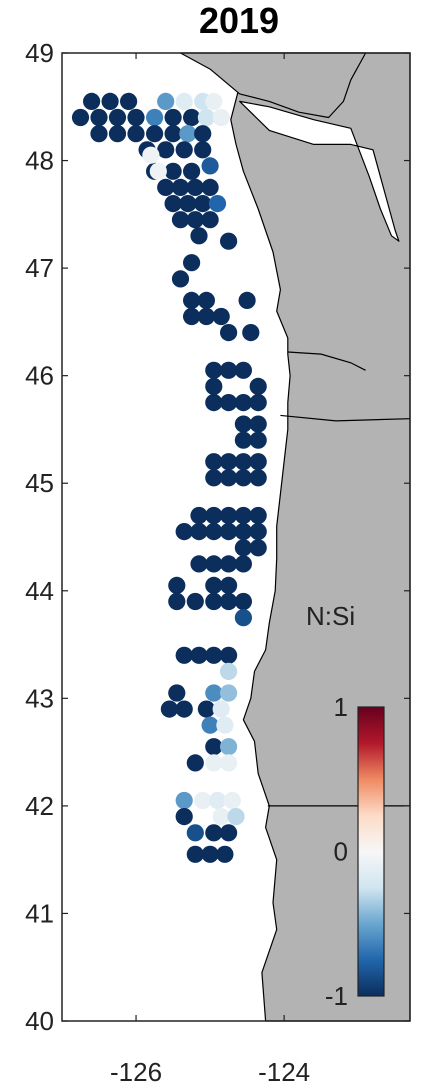  Describe the element at coordinates (39, 698) in the screenshot. I see `y-tick-label: 43` at that location.